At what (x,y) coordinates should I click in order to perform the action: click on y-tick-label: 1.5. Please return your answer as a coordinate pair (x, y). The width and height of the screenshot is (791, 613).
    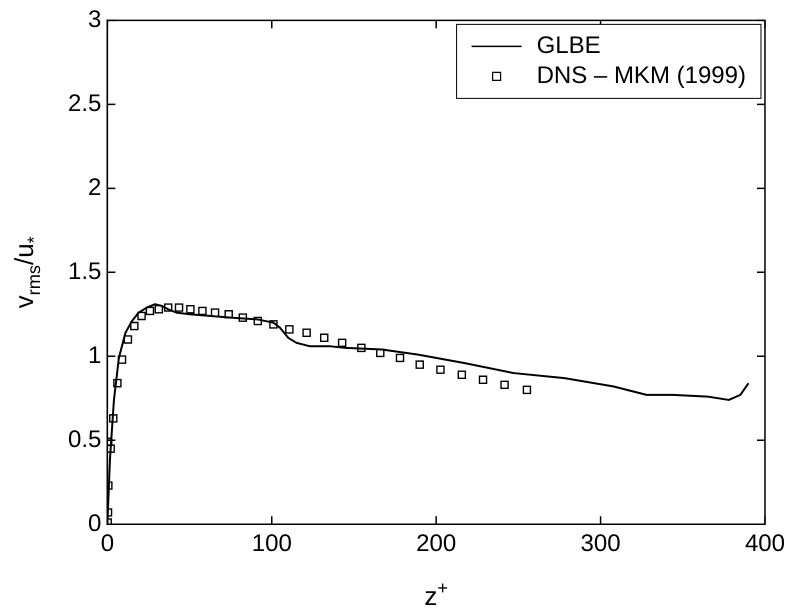
    Looking at the image, I should click on (85, 271).